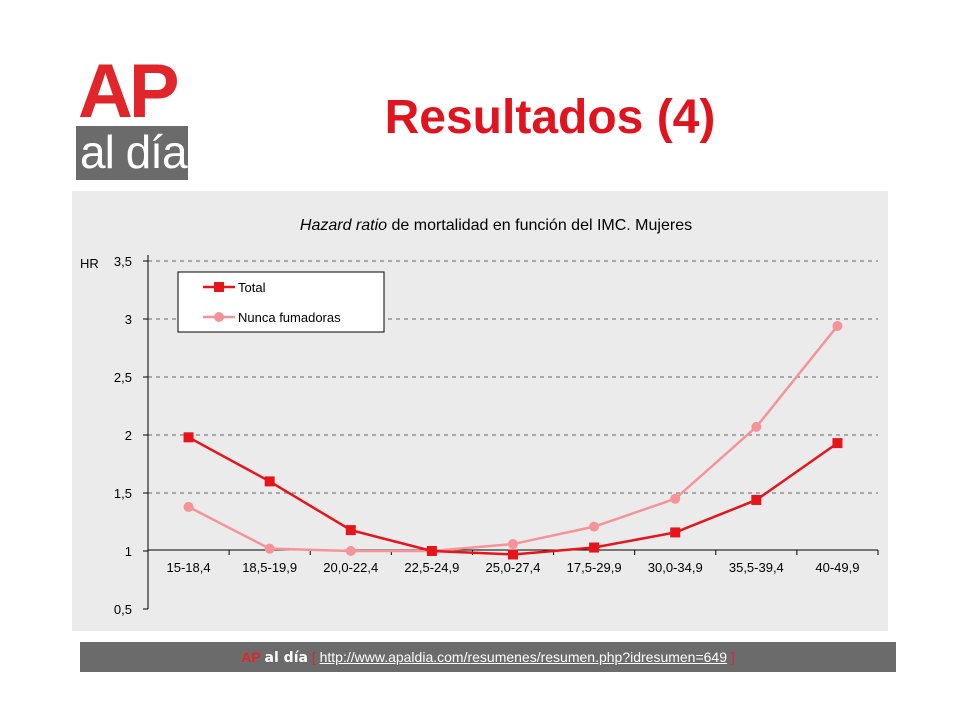  Describe the element at coordinates (123, 261) in the screenshot. I see `y-tick-label: 3,5` at that location.